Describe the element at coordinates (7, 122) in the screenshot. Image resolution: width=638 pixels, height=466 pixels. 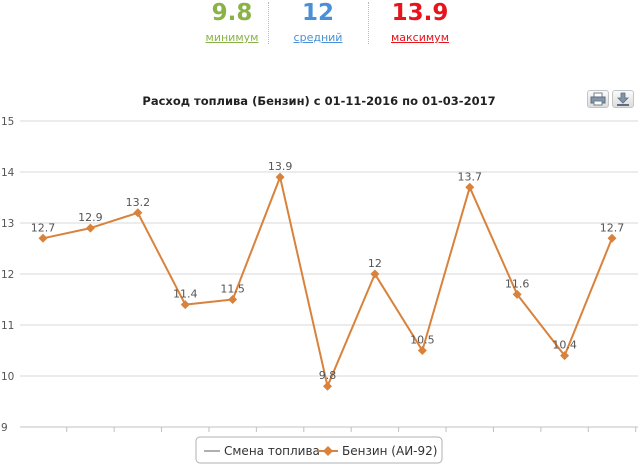
I see `y-tick-label: 15` at that location.